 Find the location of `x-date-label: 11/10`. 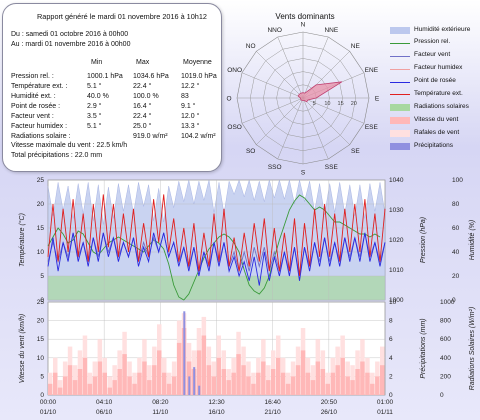

x-date-label: 11/10 is located at coordinates (160, 412).